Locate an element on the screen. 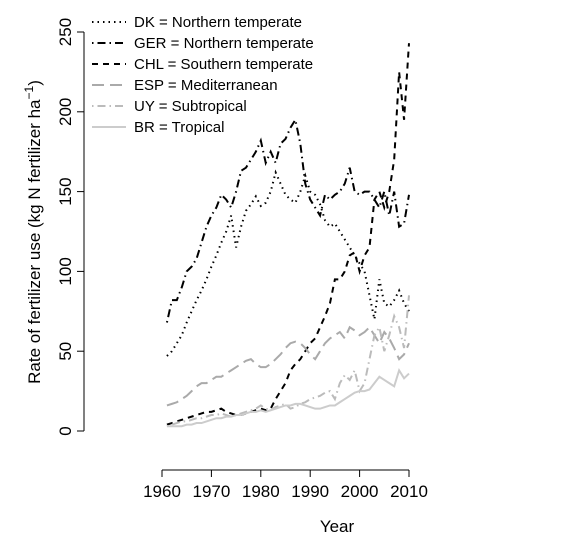 The width and height of the screenshot is (561, 540). y-axis-label-end: ) is located at coordinates (34, 83).